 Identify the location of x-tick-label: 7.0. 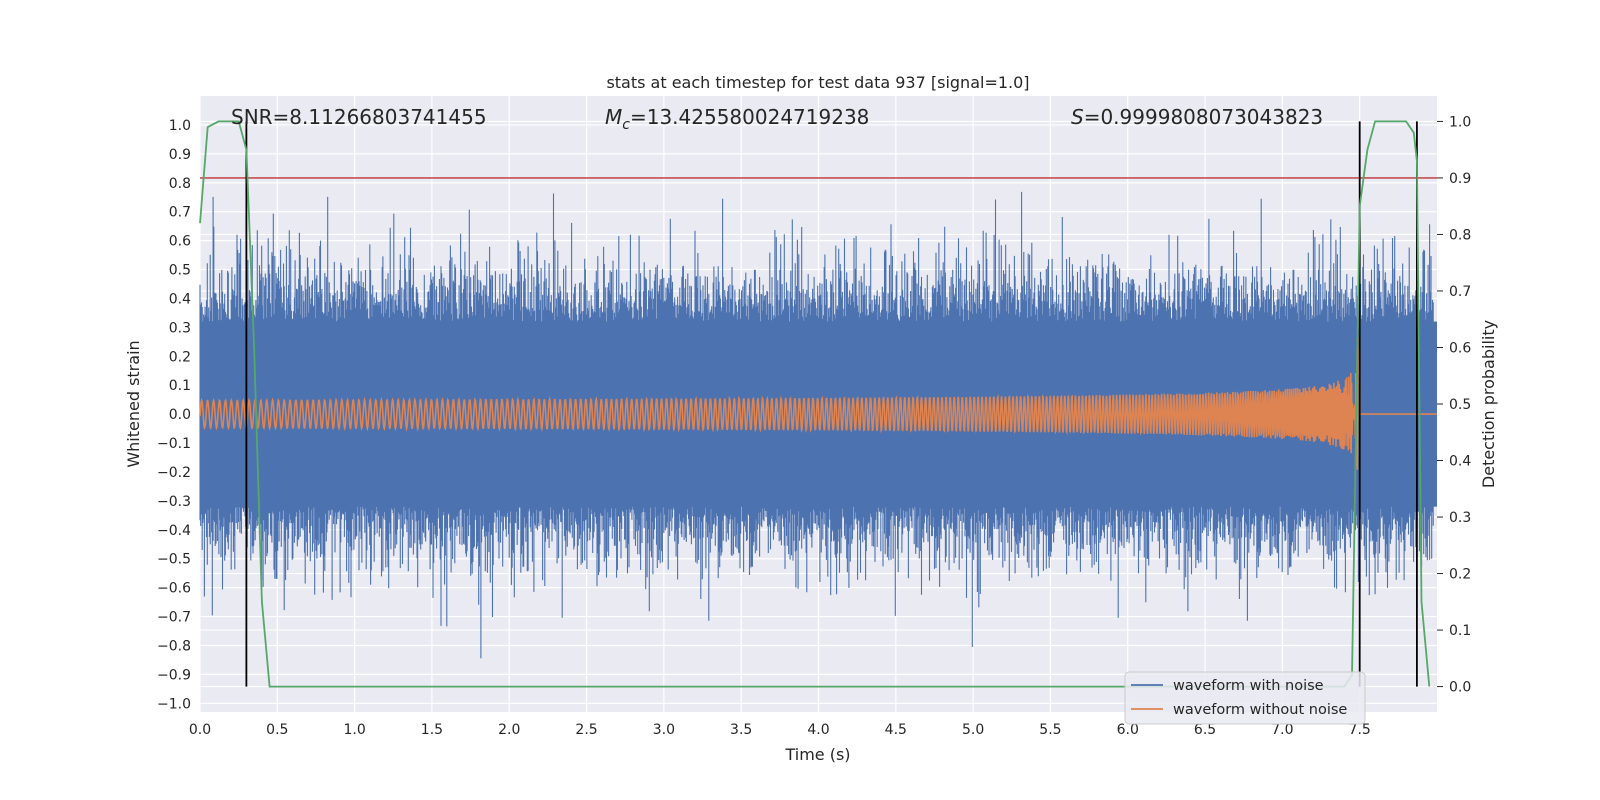
(1282, 730).